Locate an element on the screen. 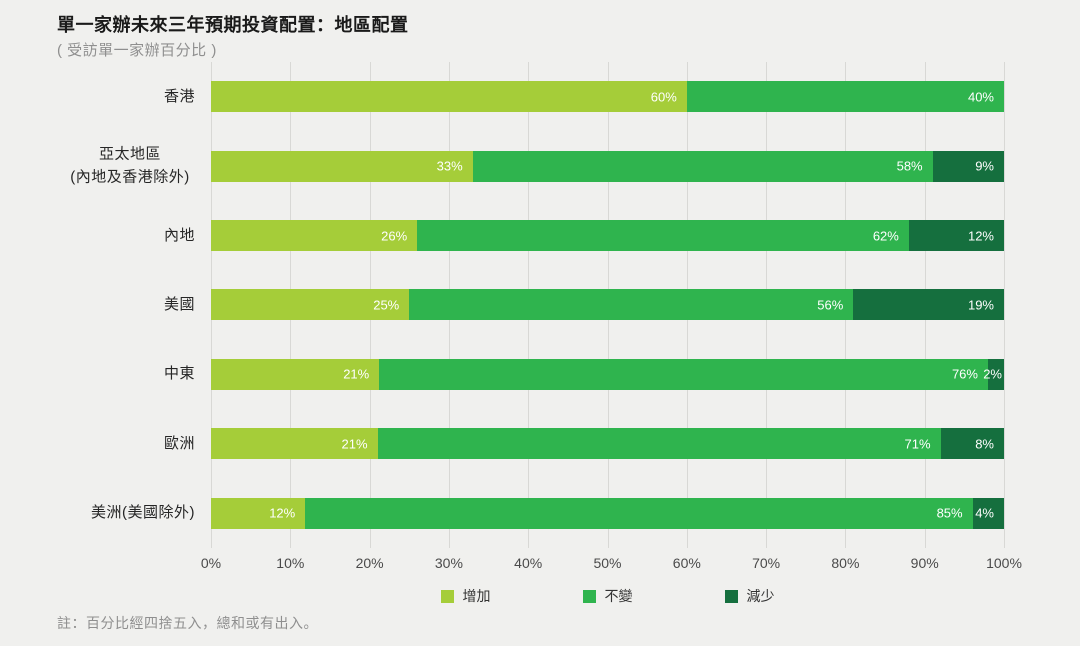  bar-segment-減少: 9% is located at coordinates (968, 166).